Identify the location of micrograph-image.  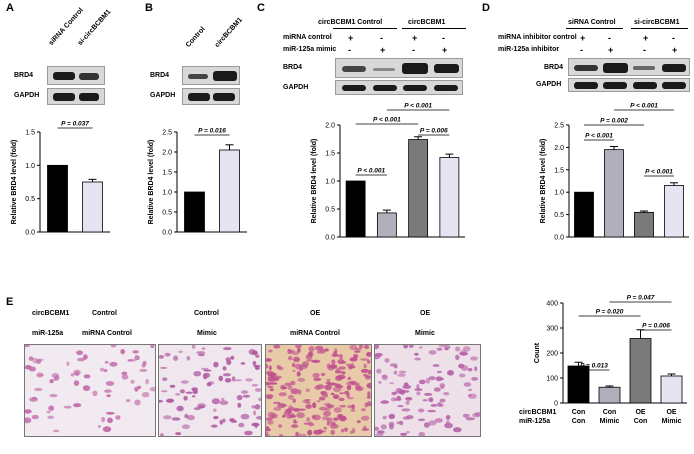
(90, 390).